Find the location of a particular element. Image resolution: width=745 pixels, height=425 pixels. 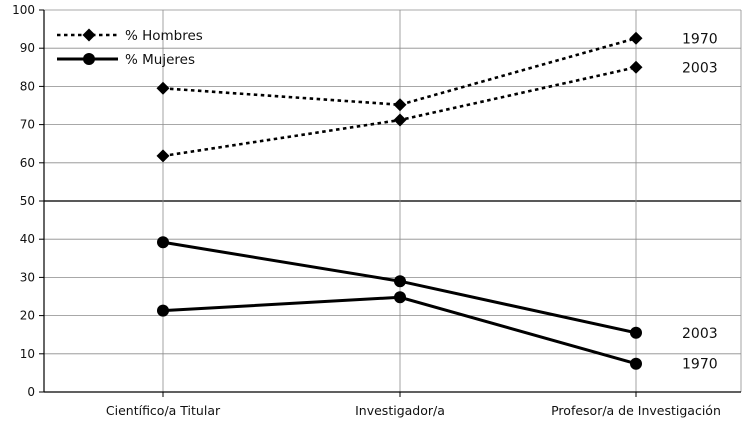

y-tick-label: 90 is located at coordinates (27, 48).